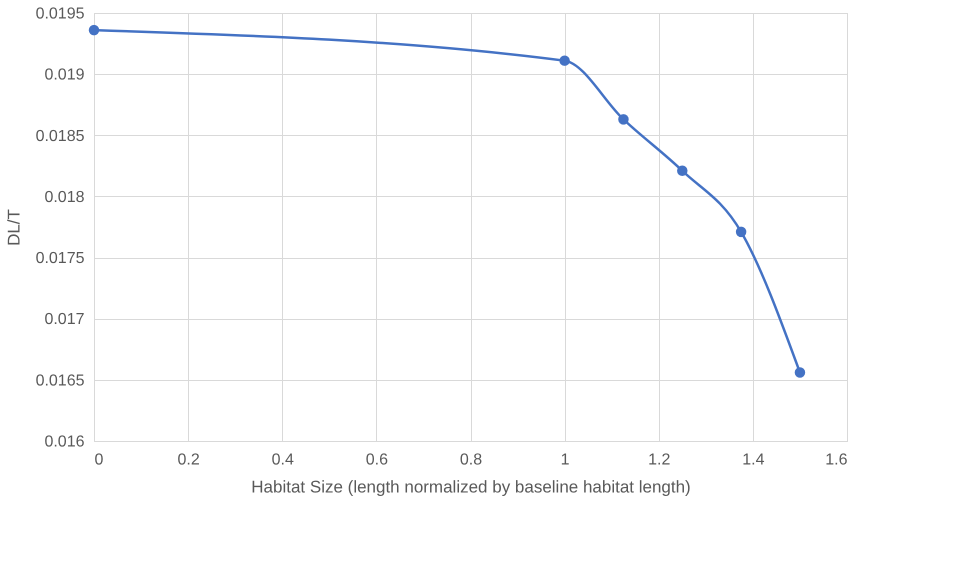 The width and height of the screenshot is (963, 580). Describe the element at coordinates (60, 381) in the screenshot. I see `y-tick-label: 0.0165` at that location.